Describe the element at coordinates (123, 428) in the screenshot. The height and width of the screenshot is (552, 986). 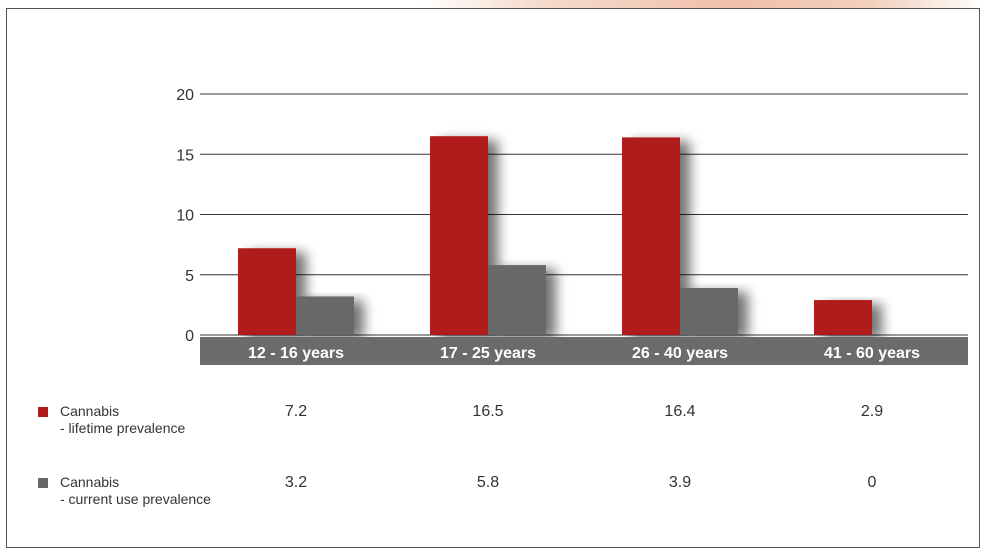
I see `legend-label-lifetime-line2: - lifetime prevalence` at that location.